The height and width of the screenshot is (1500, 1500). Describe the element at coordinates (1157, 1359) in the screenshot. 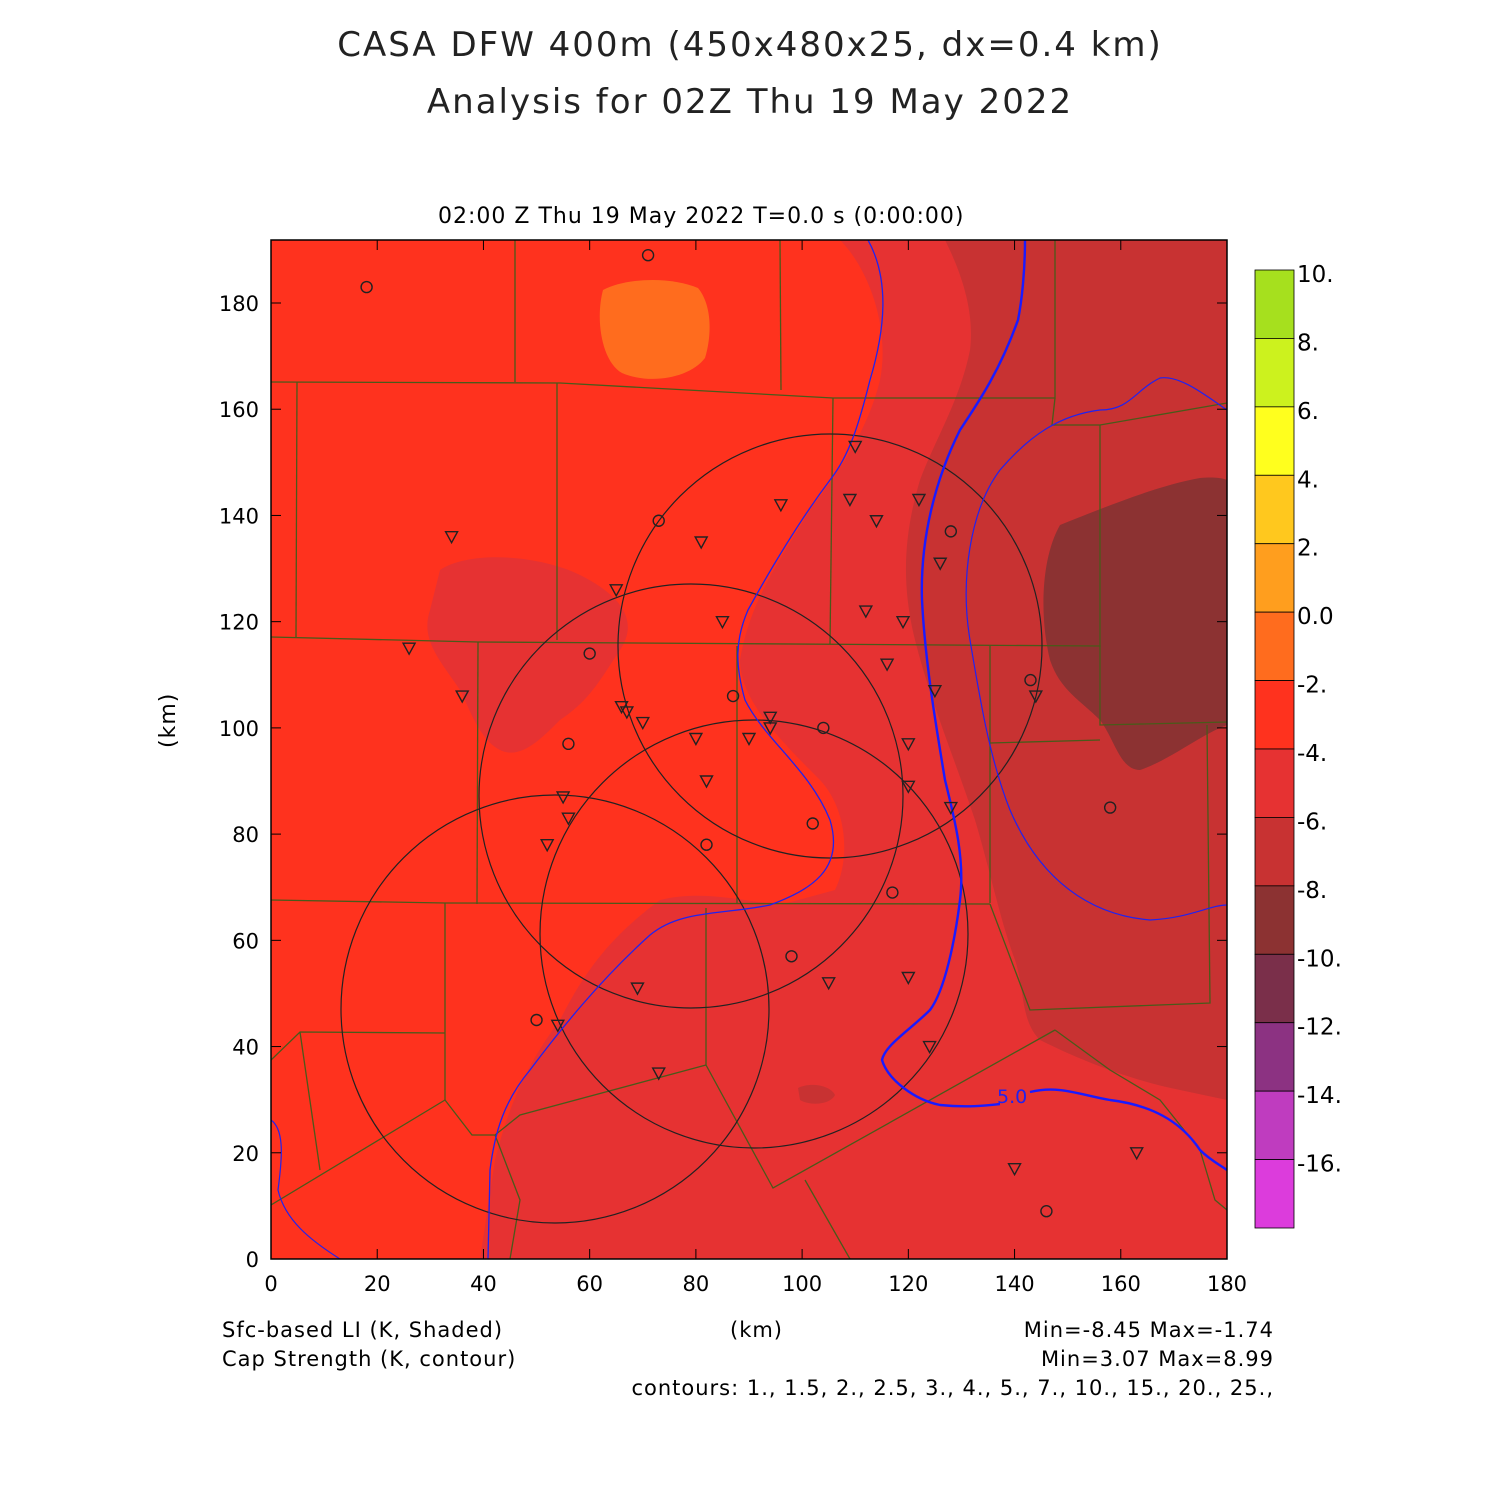

I see `contour-minmax: Min=3.07 Max=8.99` at that location.